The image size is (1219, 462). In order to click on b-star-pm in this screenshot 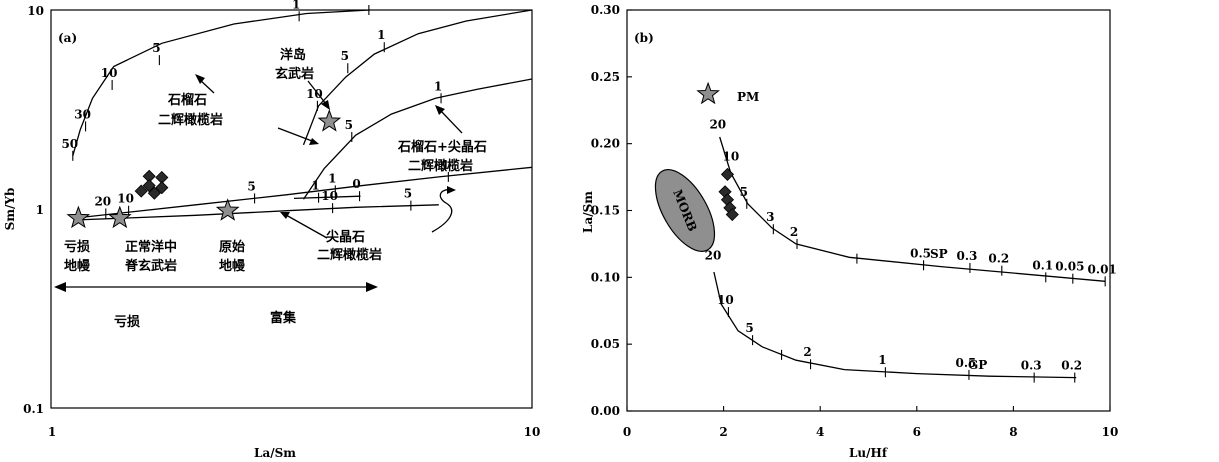, I will do `click(708, 93)`.